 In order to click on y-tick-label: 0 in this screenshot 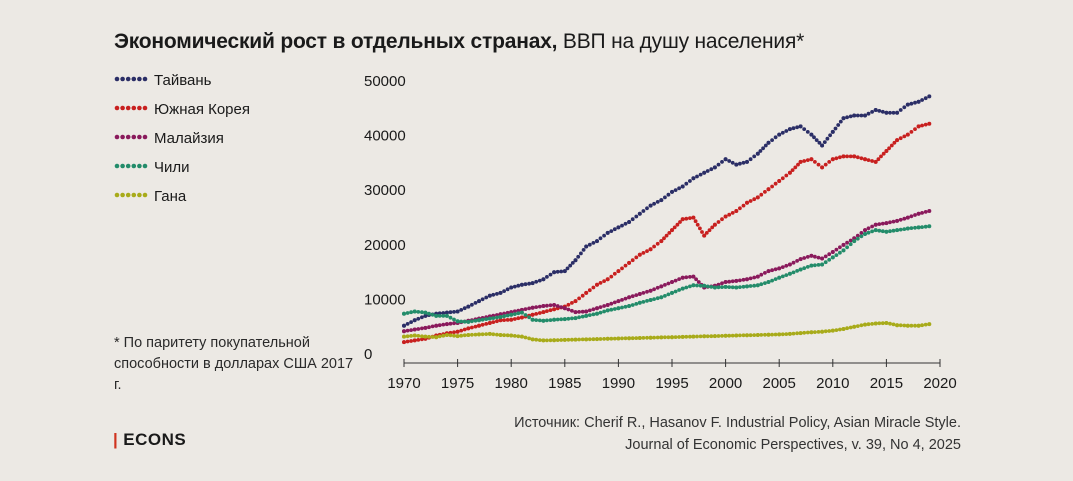, I will do `click(368, 354)`.